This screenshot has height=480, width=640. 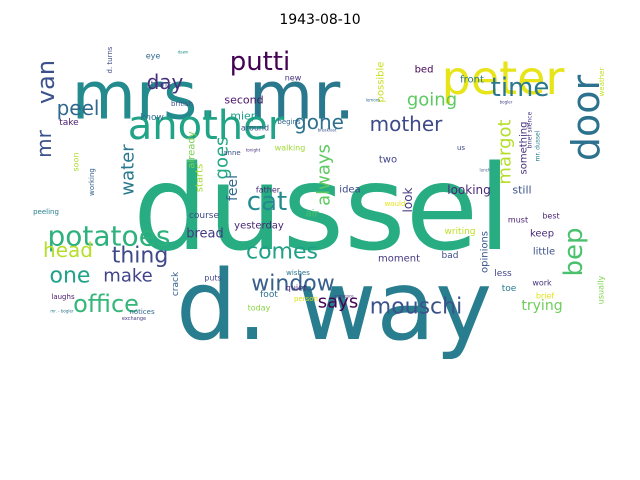 I want to click on word-trying: trying, so click(x=541, y=306).